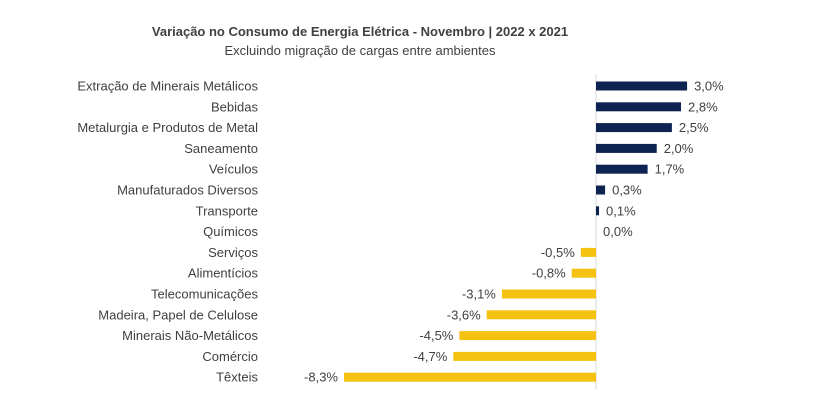  I want to click on data-label: 0,3%, so click(627, 190).